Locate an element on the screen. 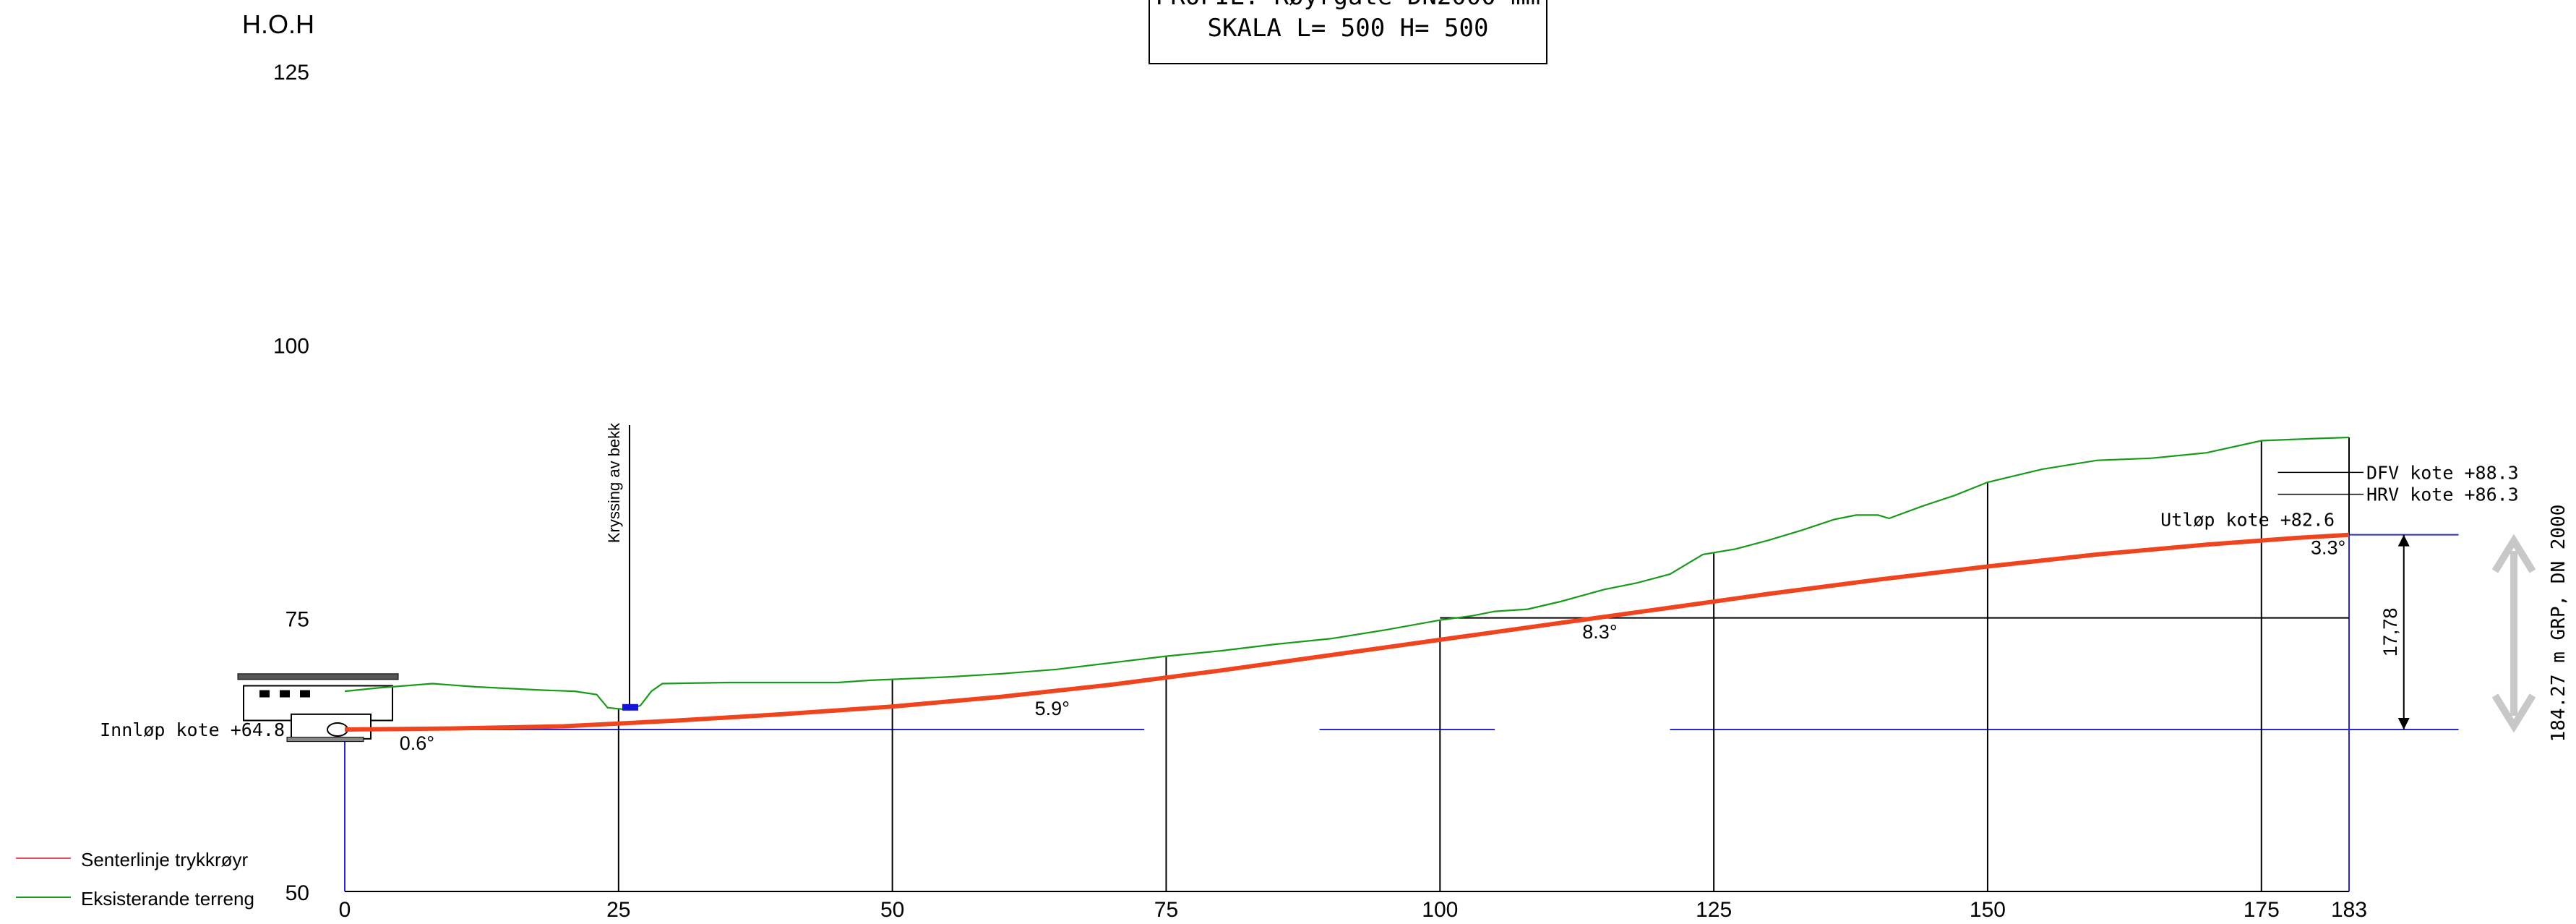 The image size is (2576, 924). x-tick-175: 175 is located at coordinates (2262, 910).